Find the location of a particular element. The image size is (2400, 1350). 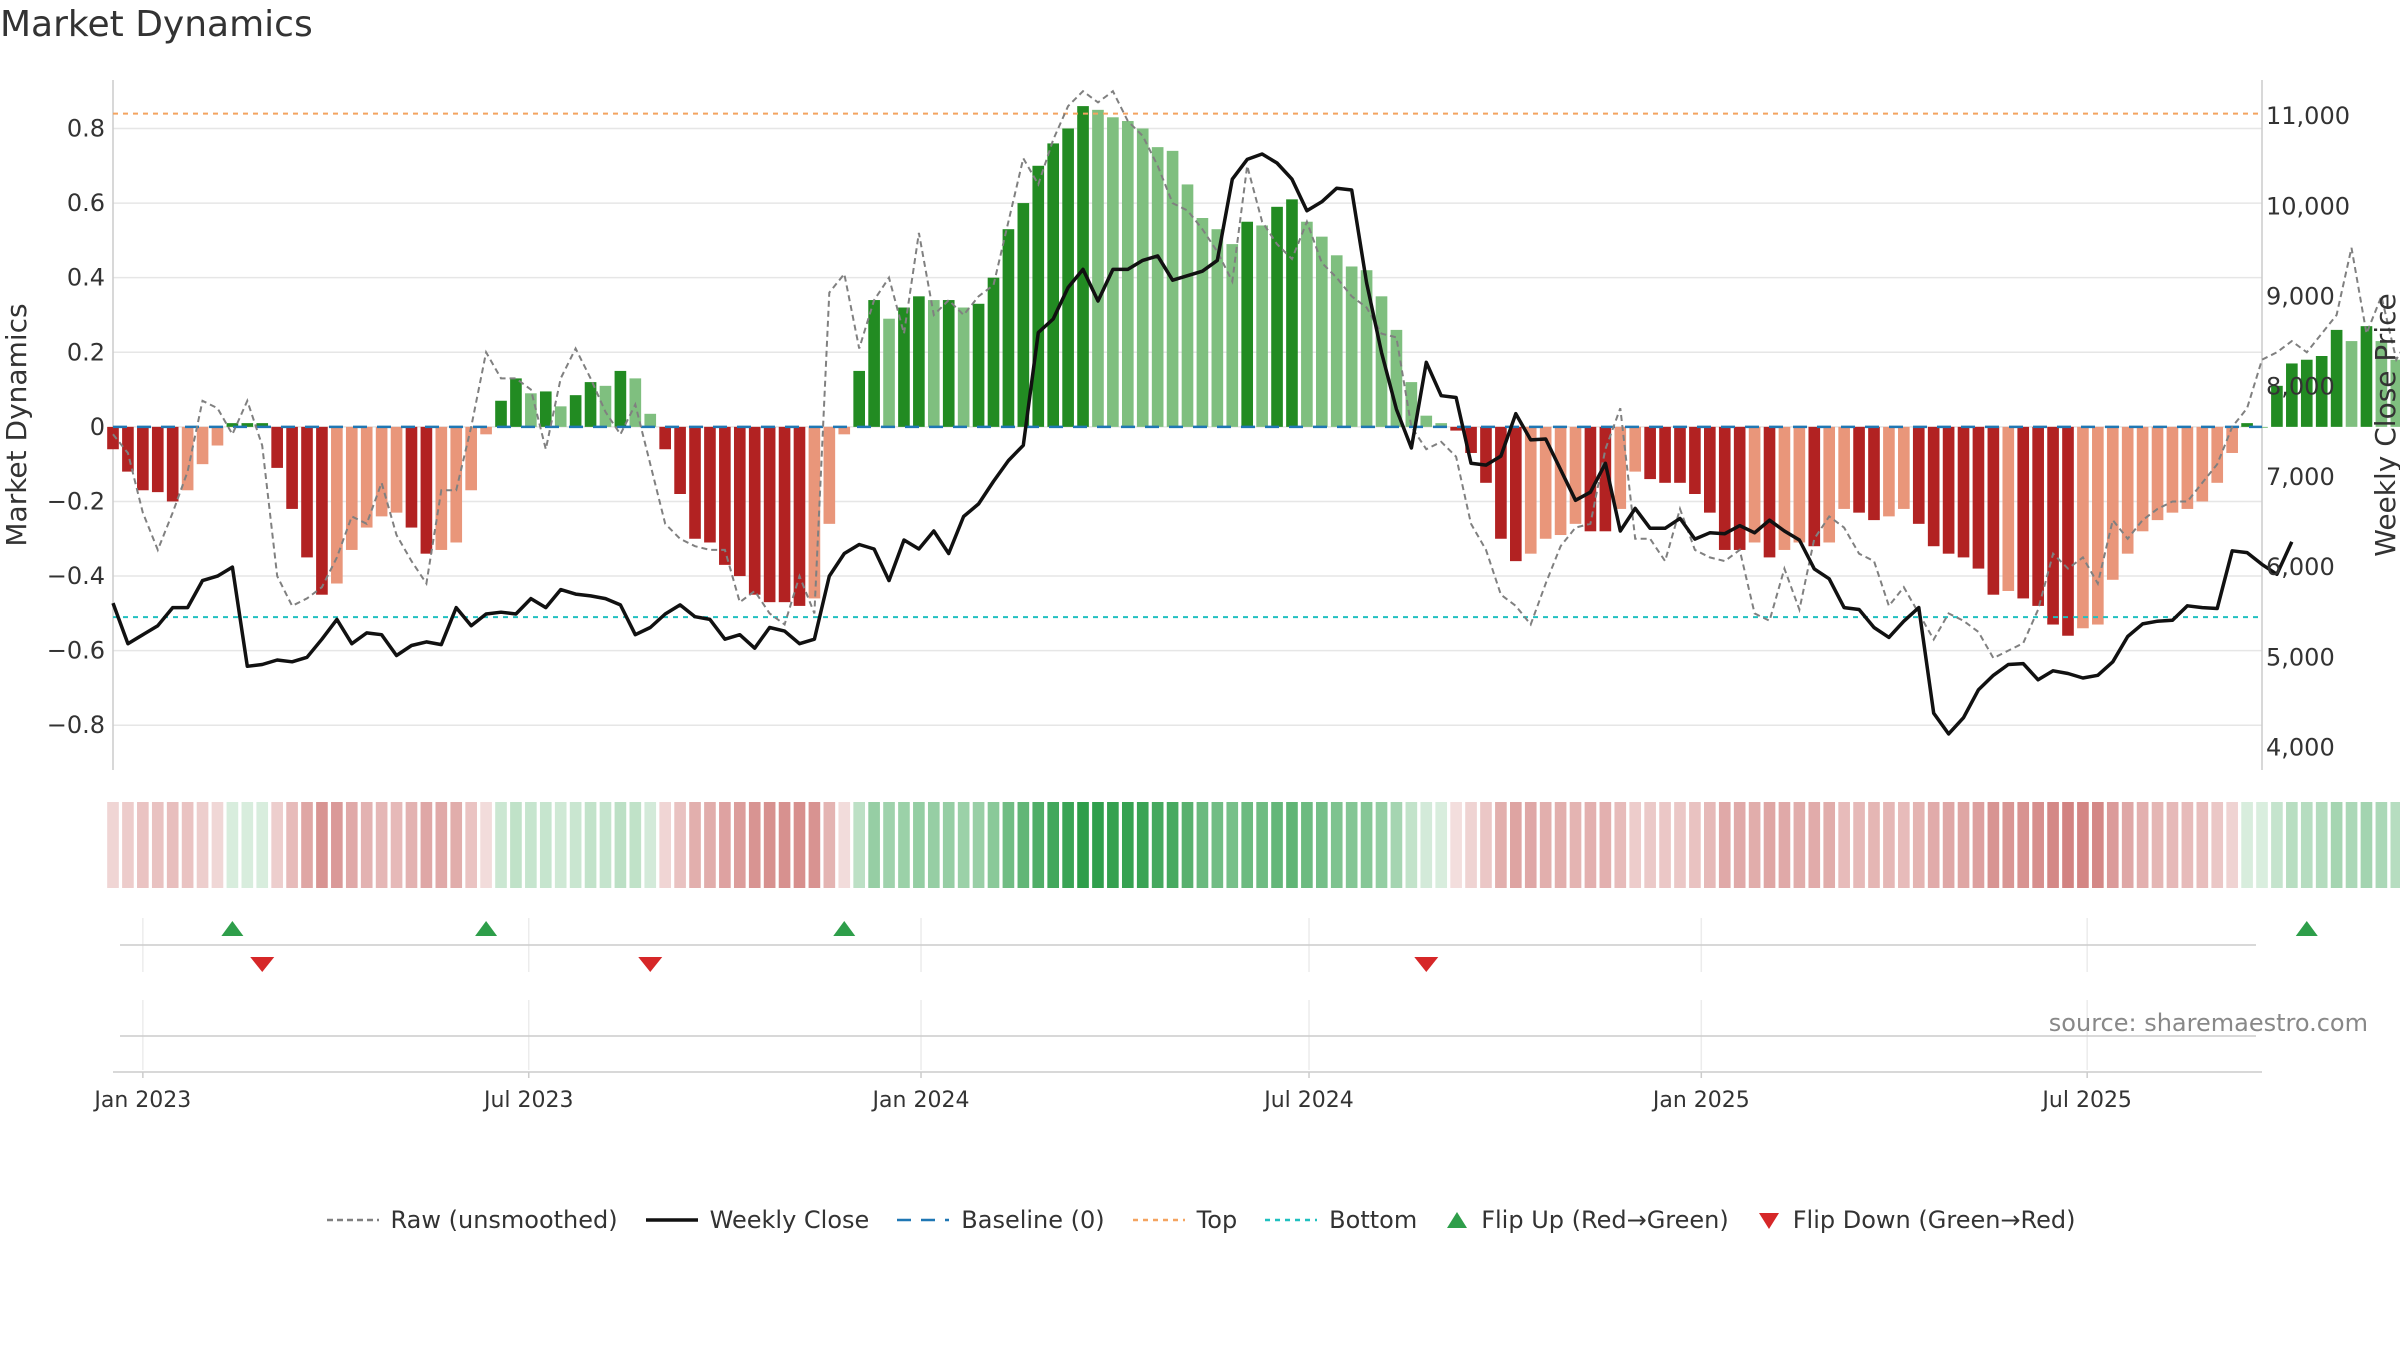

x-tick-label: Jul 2024 is located at coordinates (1308, 1100).